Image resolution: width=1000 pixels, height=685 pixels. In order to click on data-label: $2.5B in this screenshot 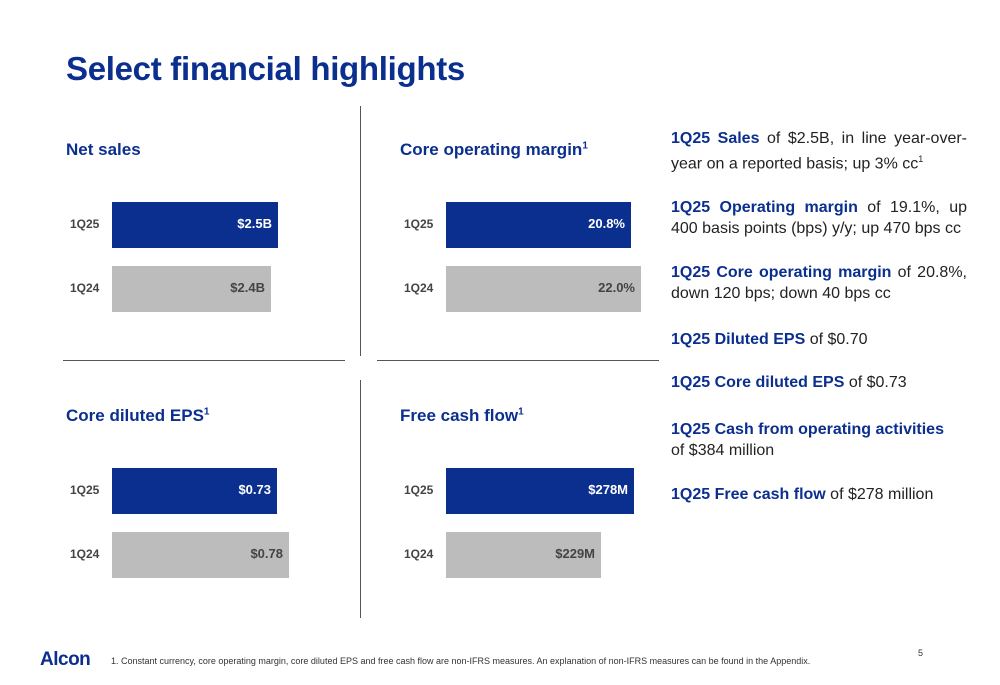, I will do `click(254, 223)`.